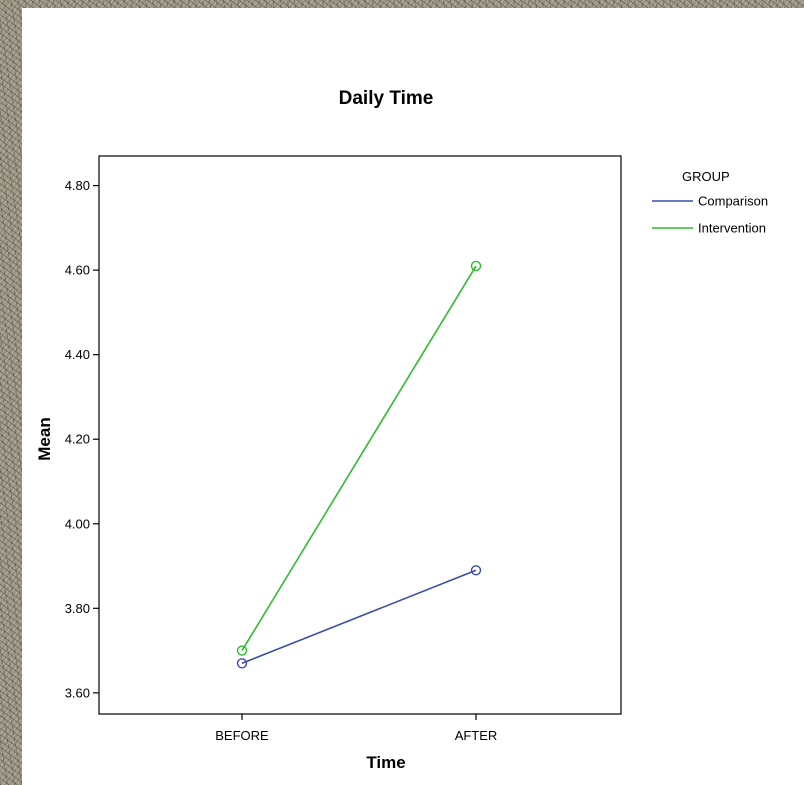 Image resolution: width=804 pixels, height=785 pixels. I want to click on x-tick-label: BEFORE, so click(242, 735).